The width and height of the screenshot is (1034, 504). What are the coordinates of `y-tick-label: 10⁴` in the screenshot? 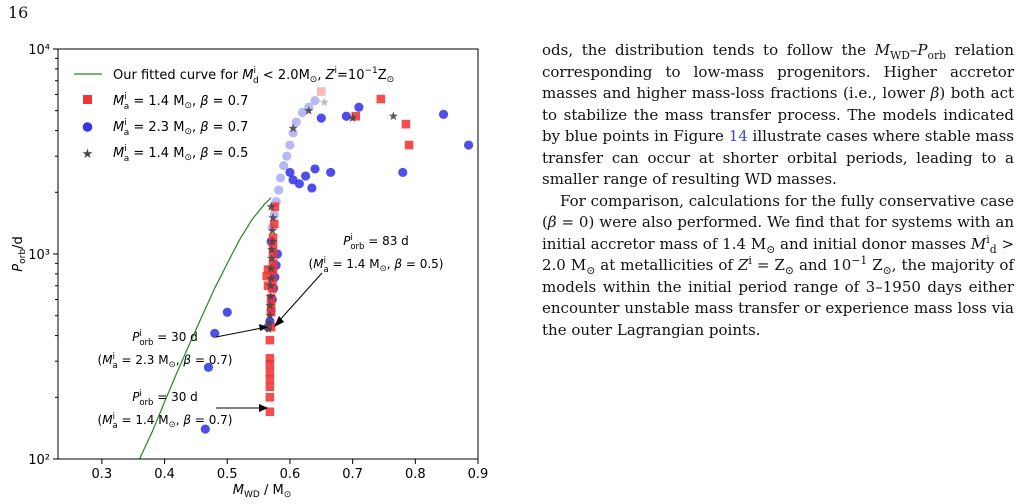 It's located at (39, 50).